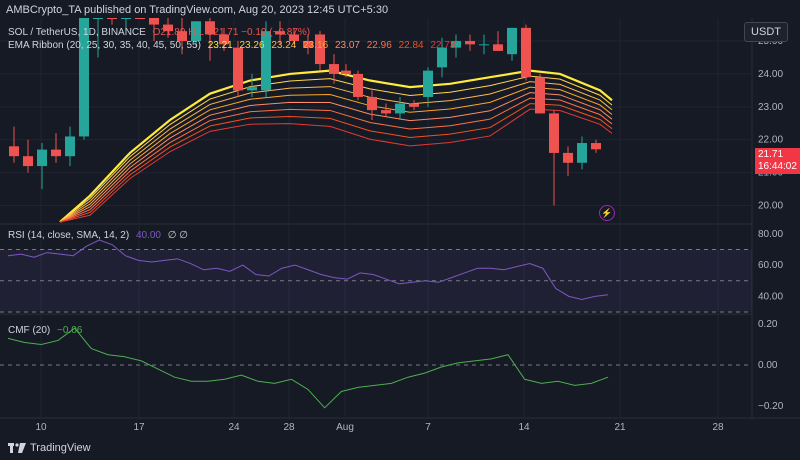 This screenshot has width=800, height=460. I want to click on rsi-line, so click(308, 270).